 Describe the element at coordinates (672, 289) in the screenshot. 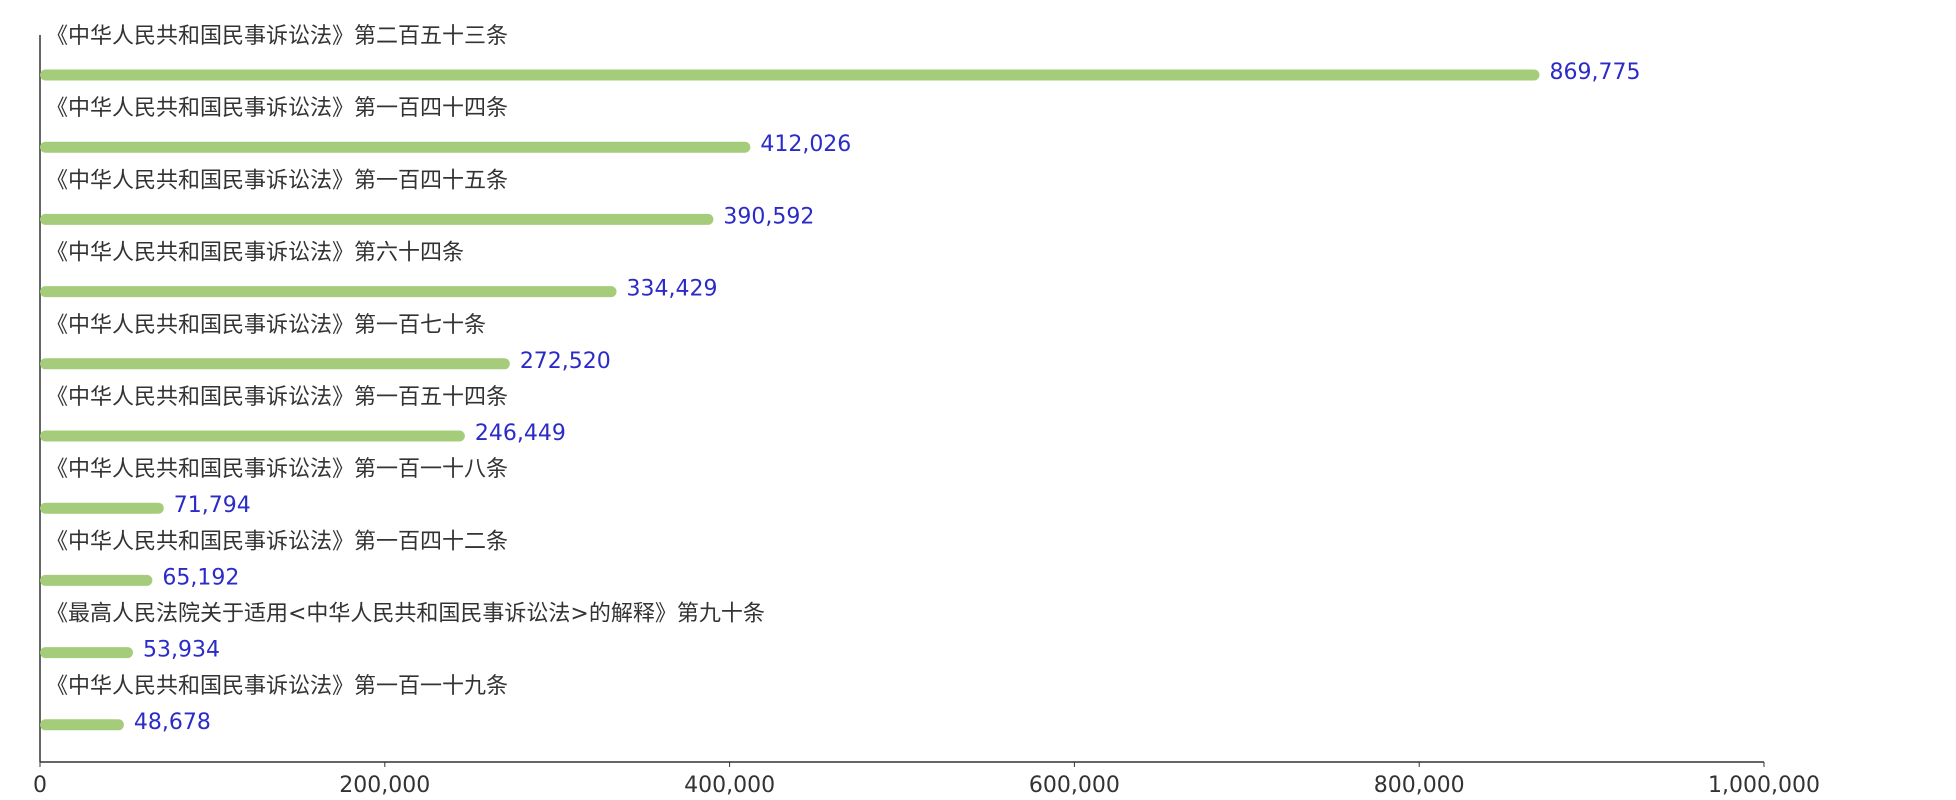

I see `value-label: 334,429` at that location.